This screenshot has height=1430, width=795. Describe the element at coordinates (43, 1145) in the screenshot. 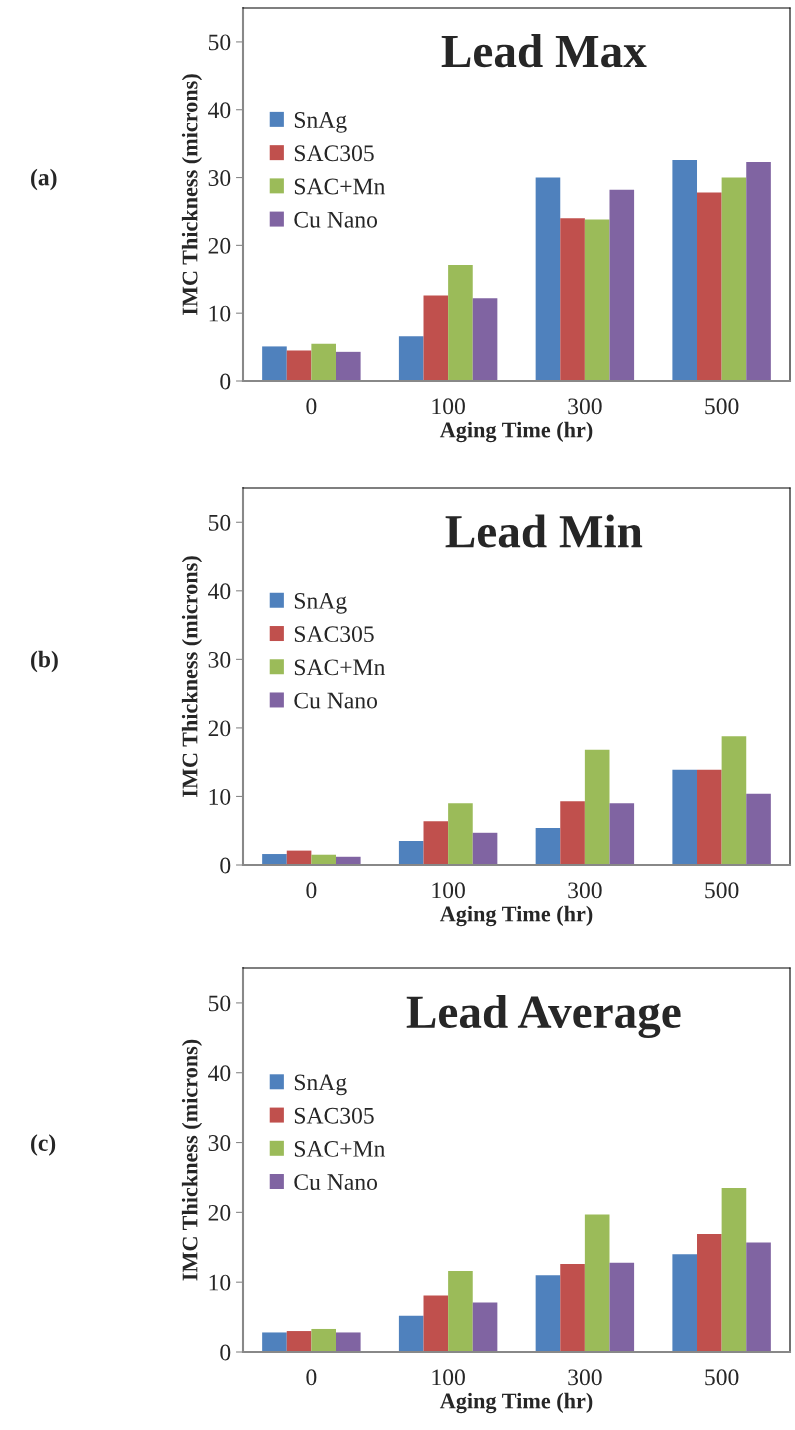

I see `text: (c)` at that location.